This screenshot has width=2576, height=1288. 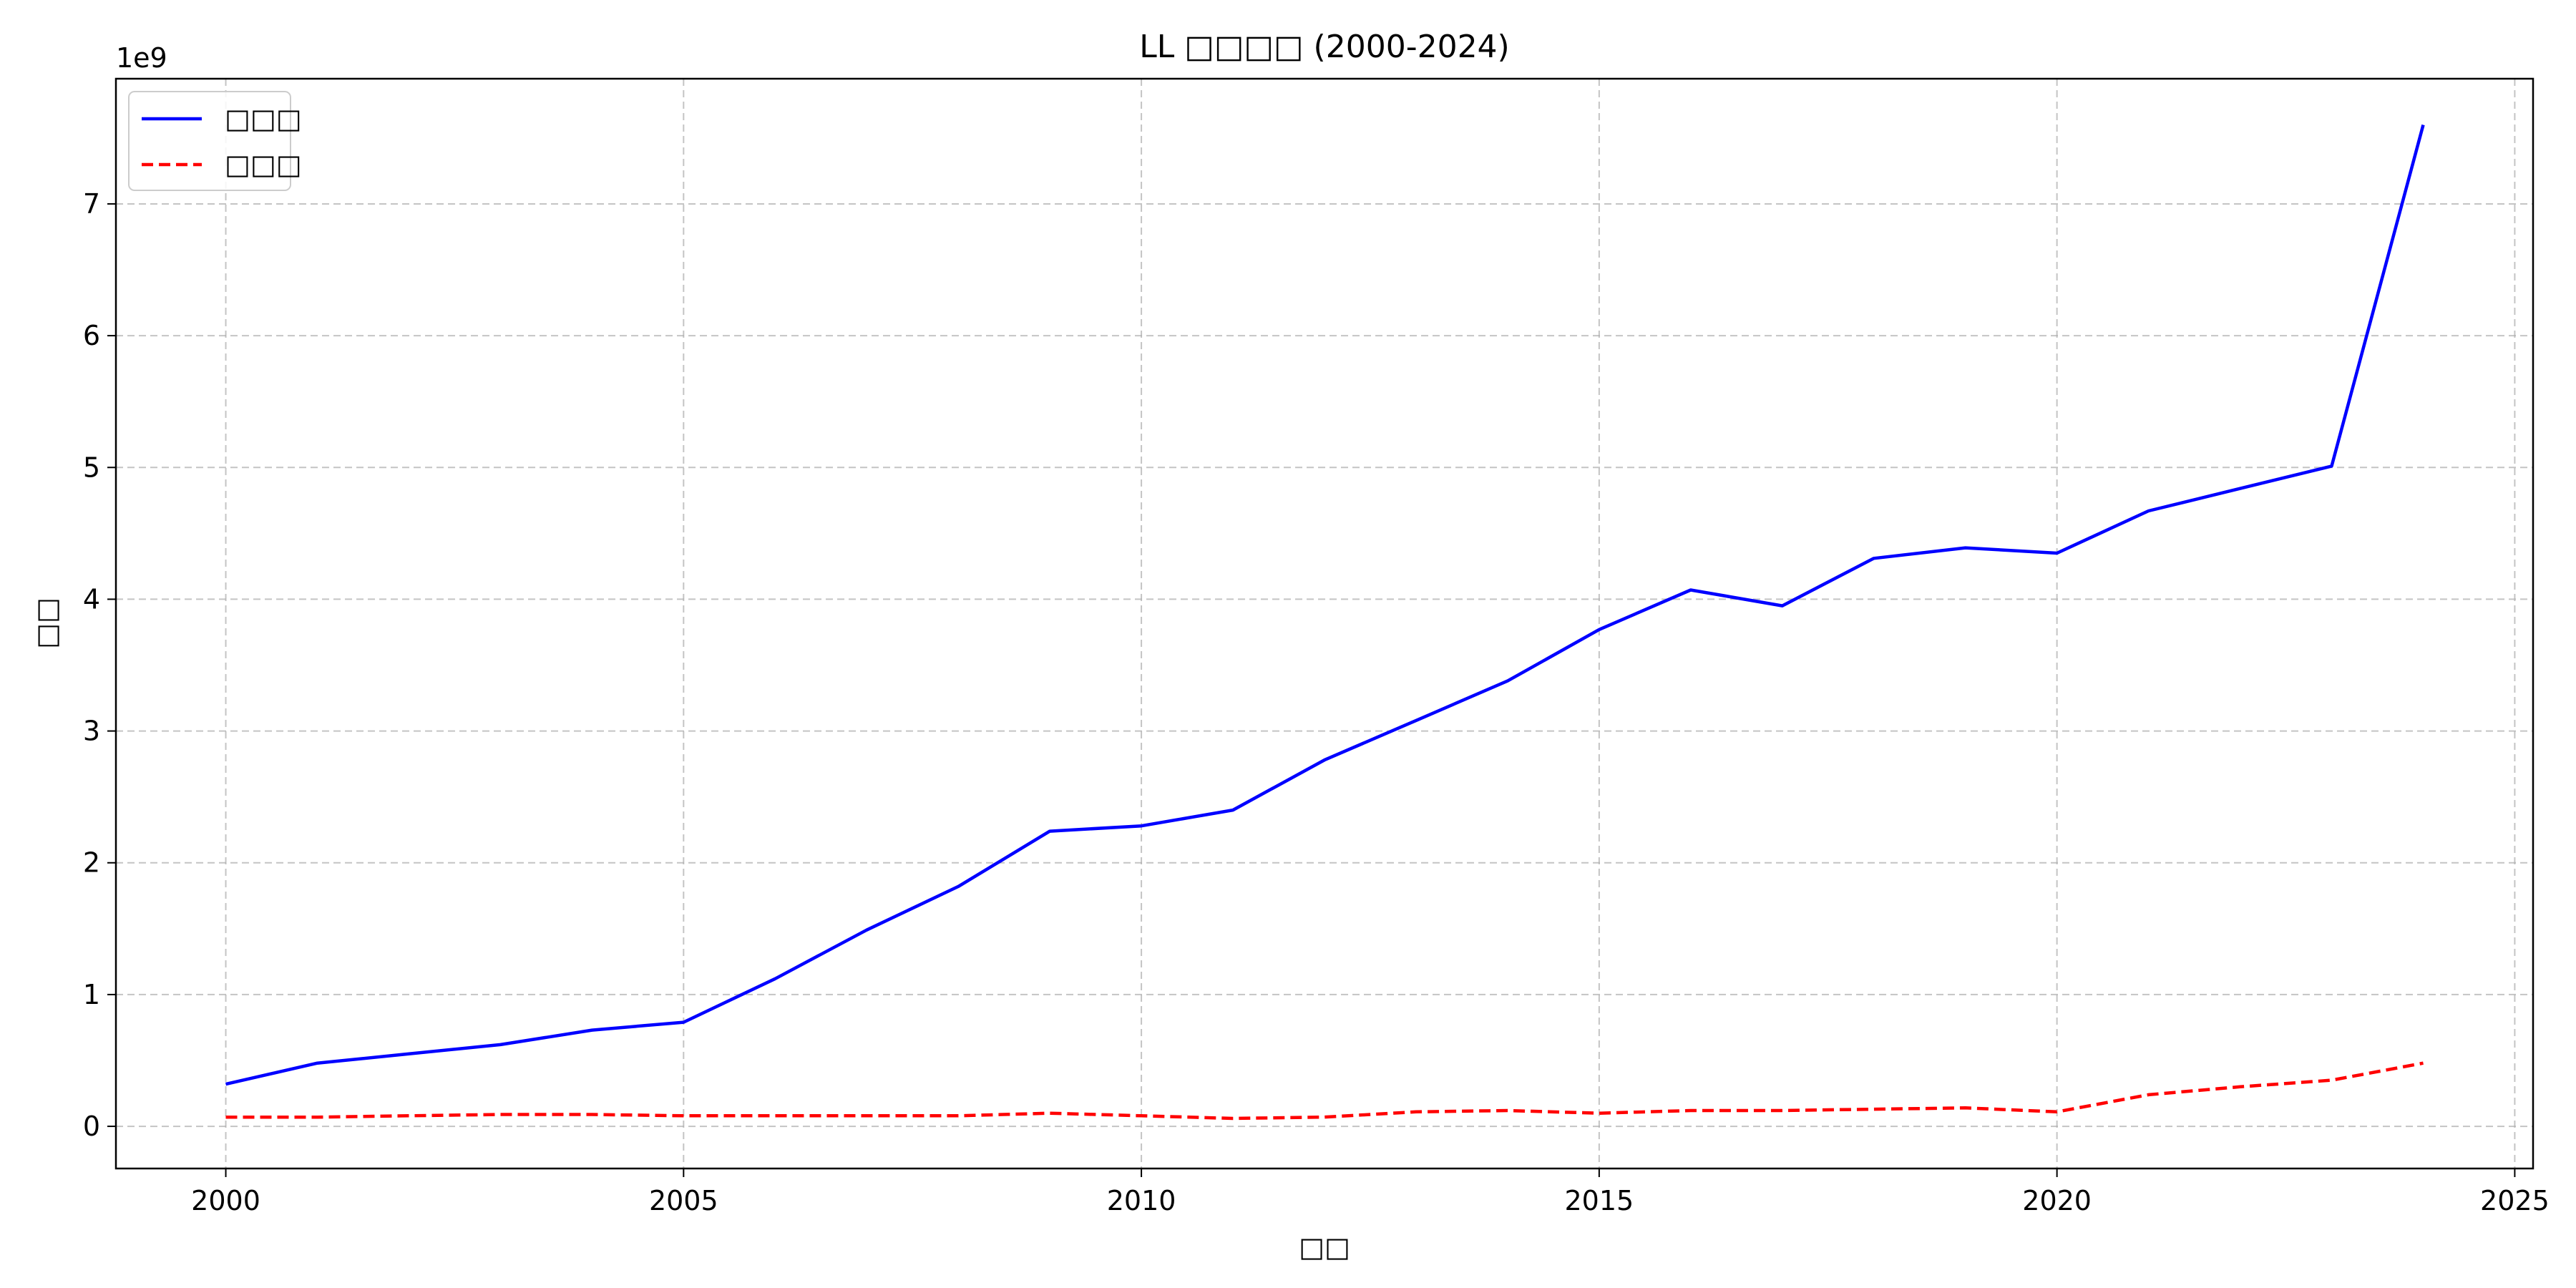 I want to click on y-axis-offset-label: 1e9, so click(x=141, y=58).